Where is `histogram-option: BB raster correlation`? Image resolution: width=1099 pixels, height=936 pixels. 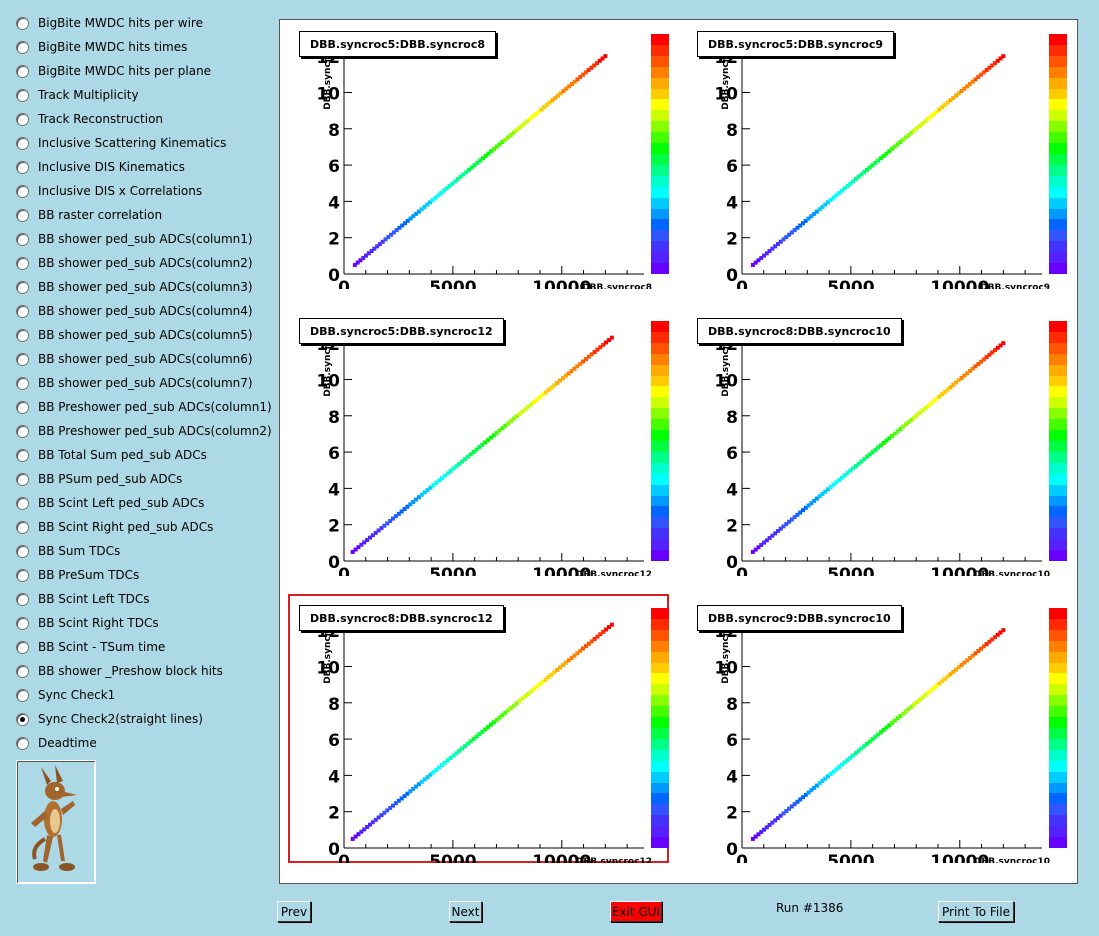
histogram-option: BB raster correlation is located at coordinates (89, 215).